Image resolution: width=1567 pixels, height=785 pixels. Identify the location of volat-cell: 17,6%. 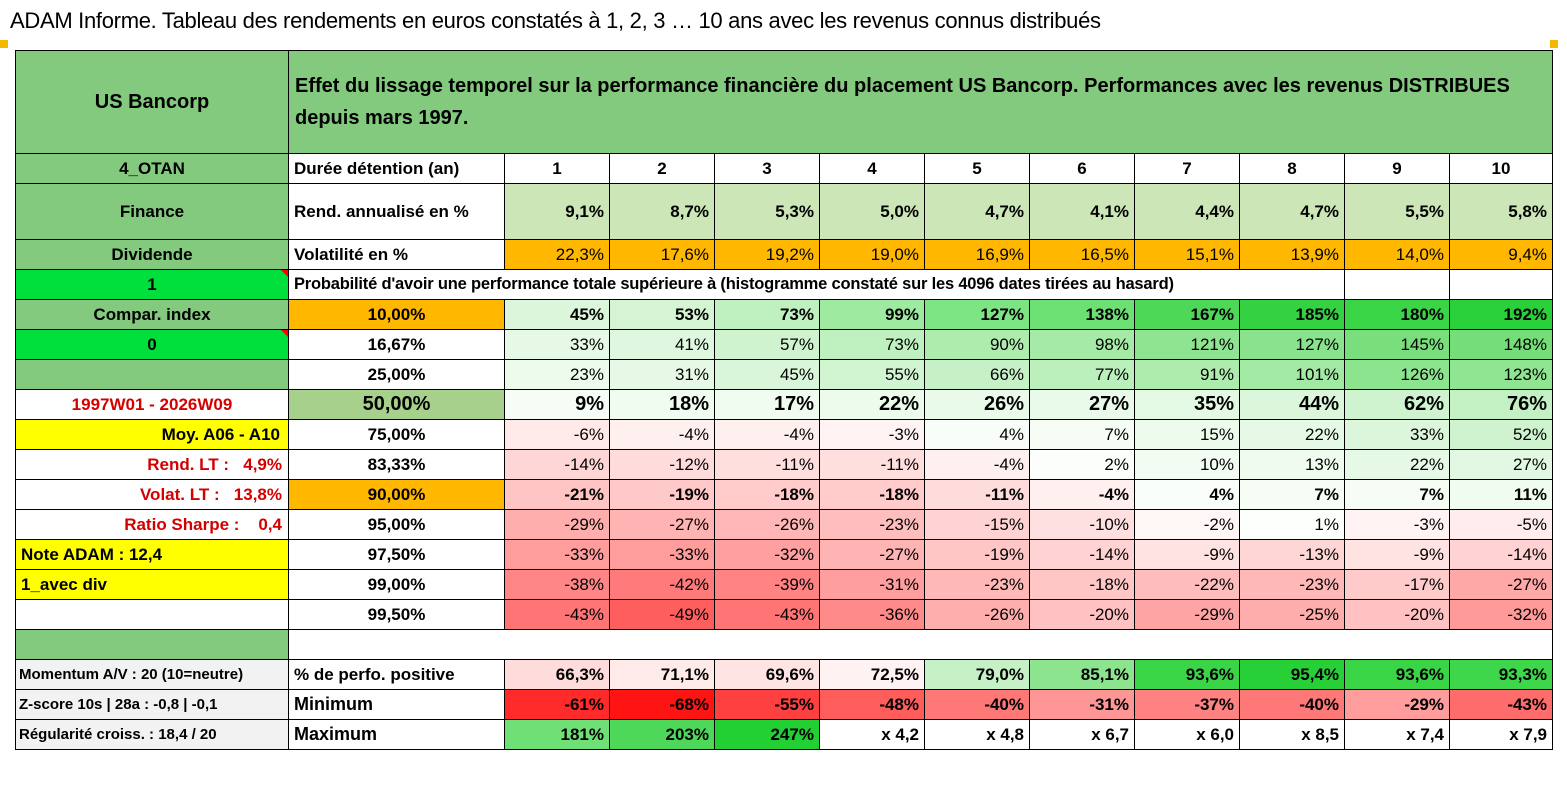
(662, 254).